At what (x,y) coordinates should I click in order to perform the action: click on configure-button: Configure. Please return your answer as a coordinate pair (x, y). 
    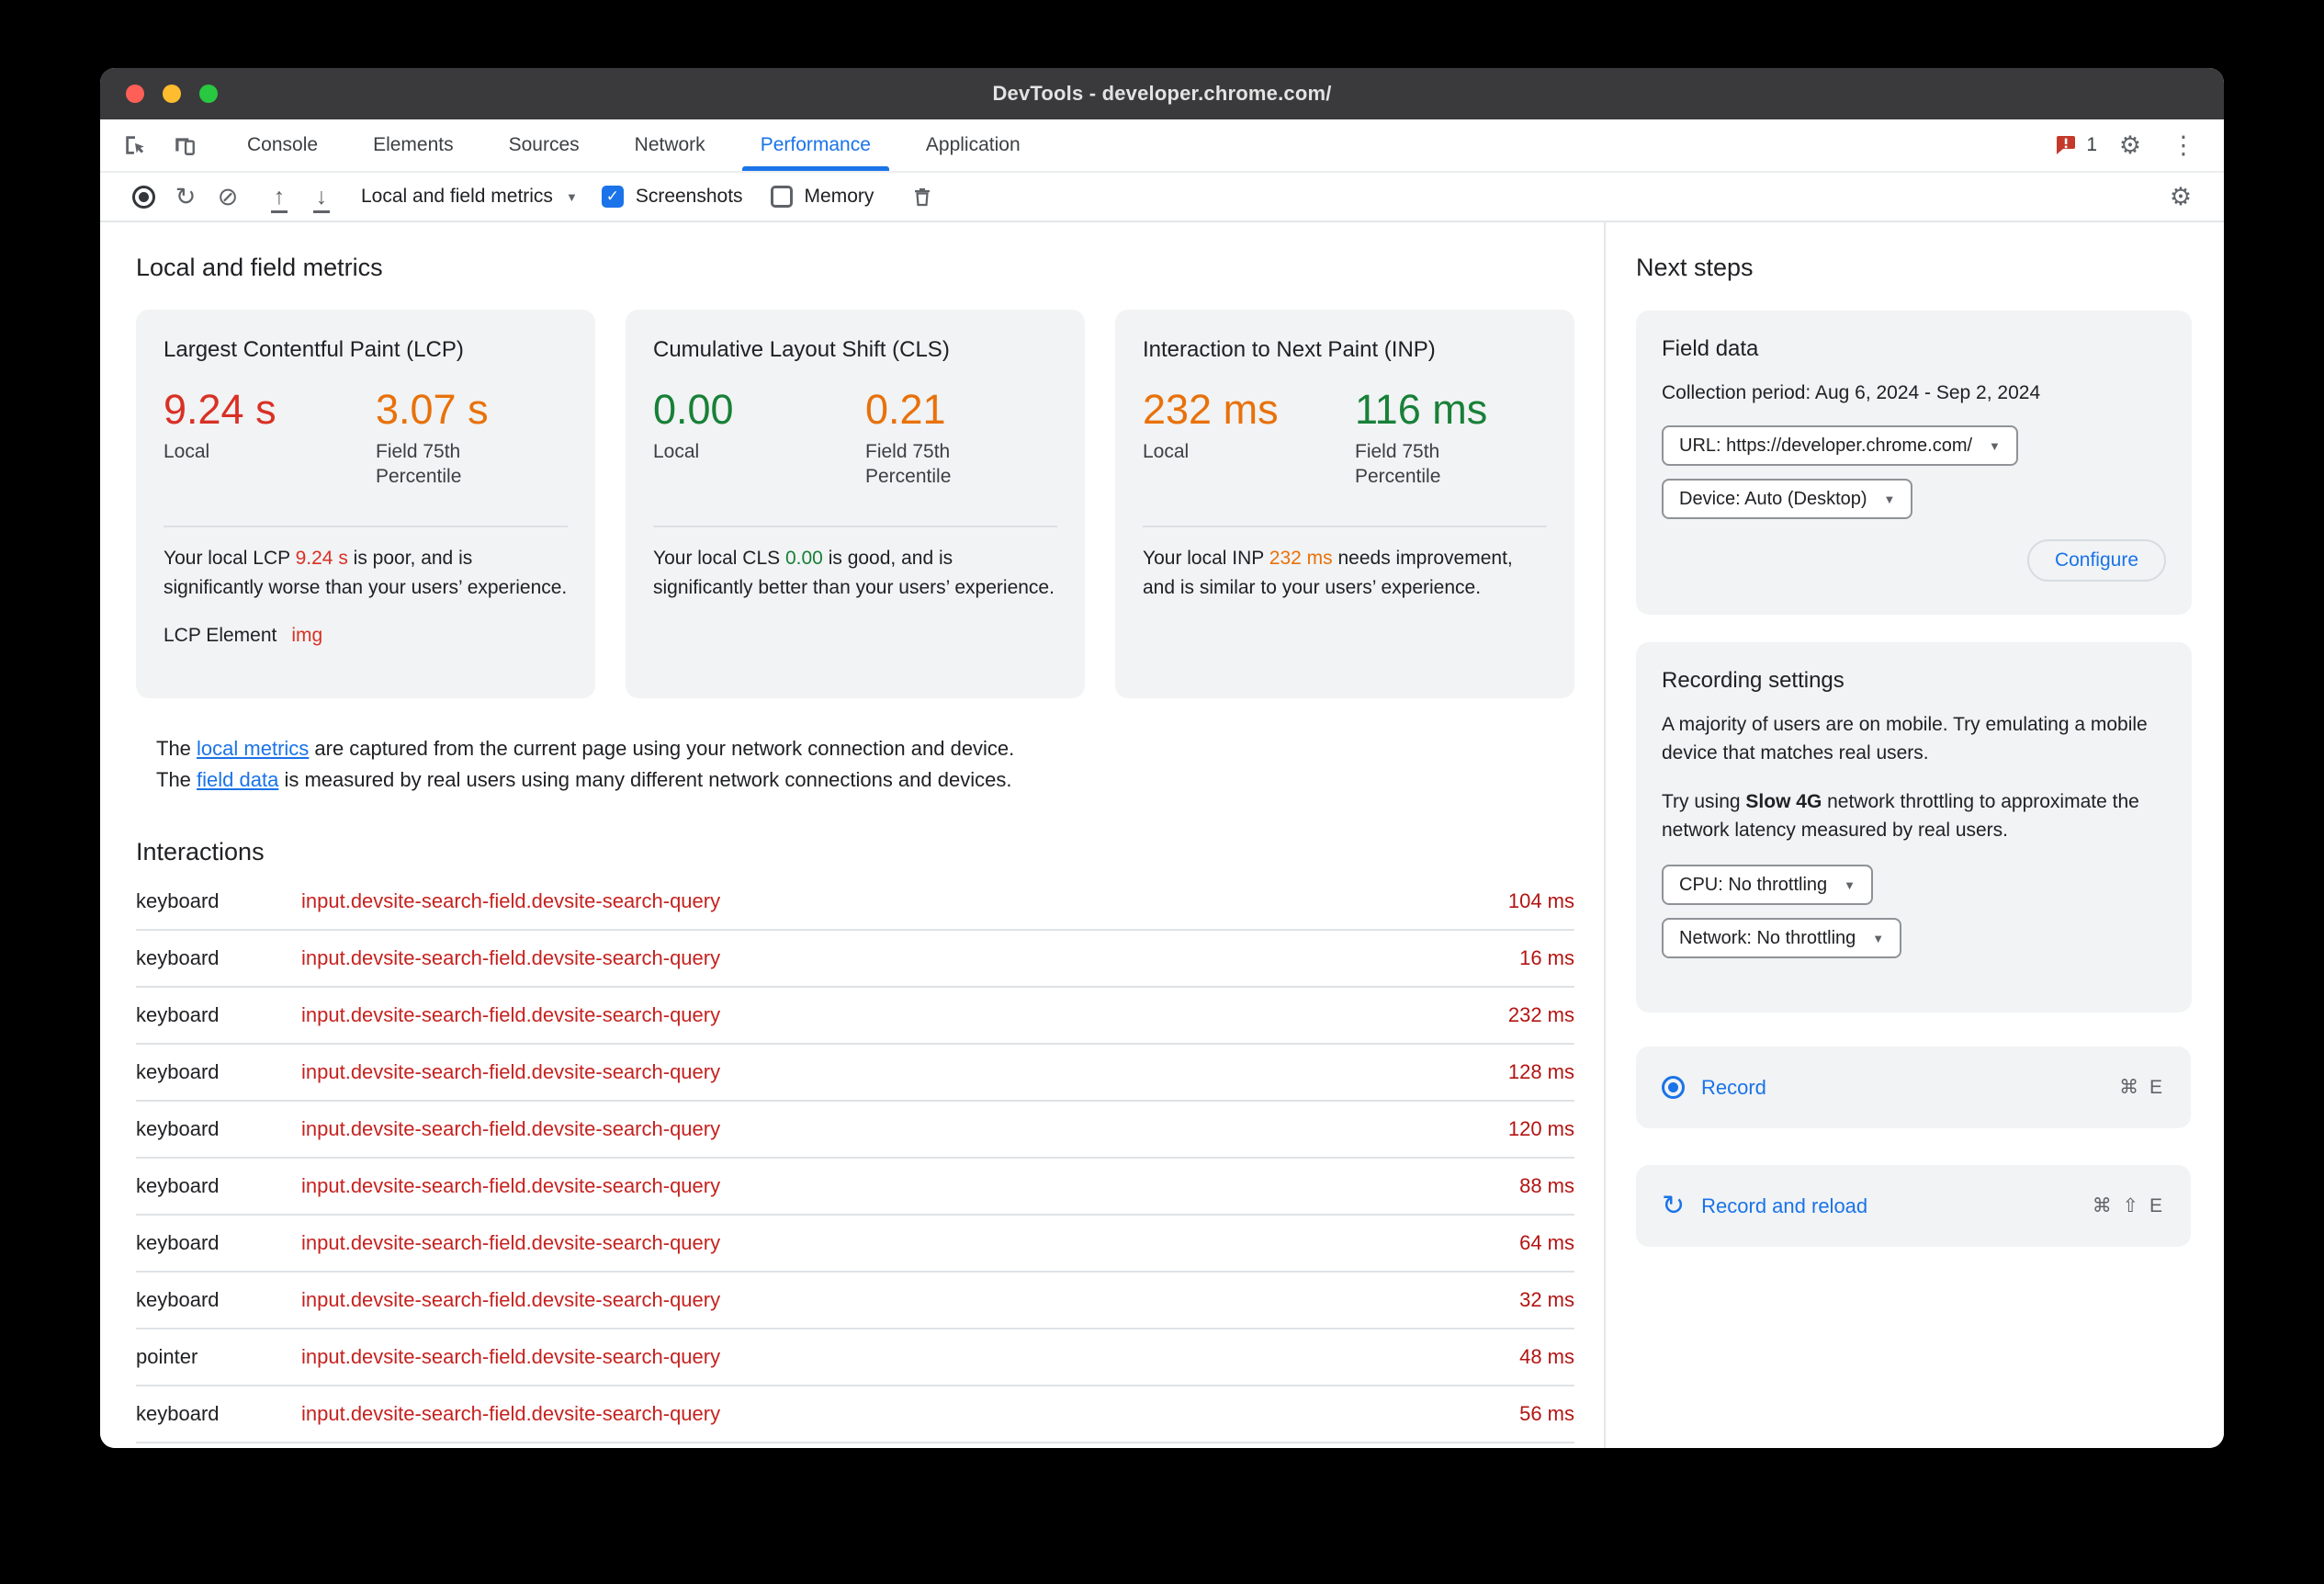
    Looking at the image, I should click on (2096, 560).